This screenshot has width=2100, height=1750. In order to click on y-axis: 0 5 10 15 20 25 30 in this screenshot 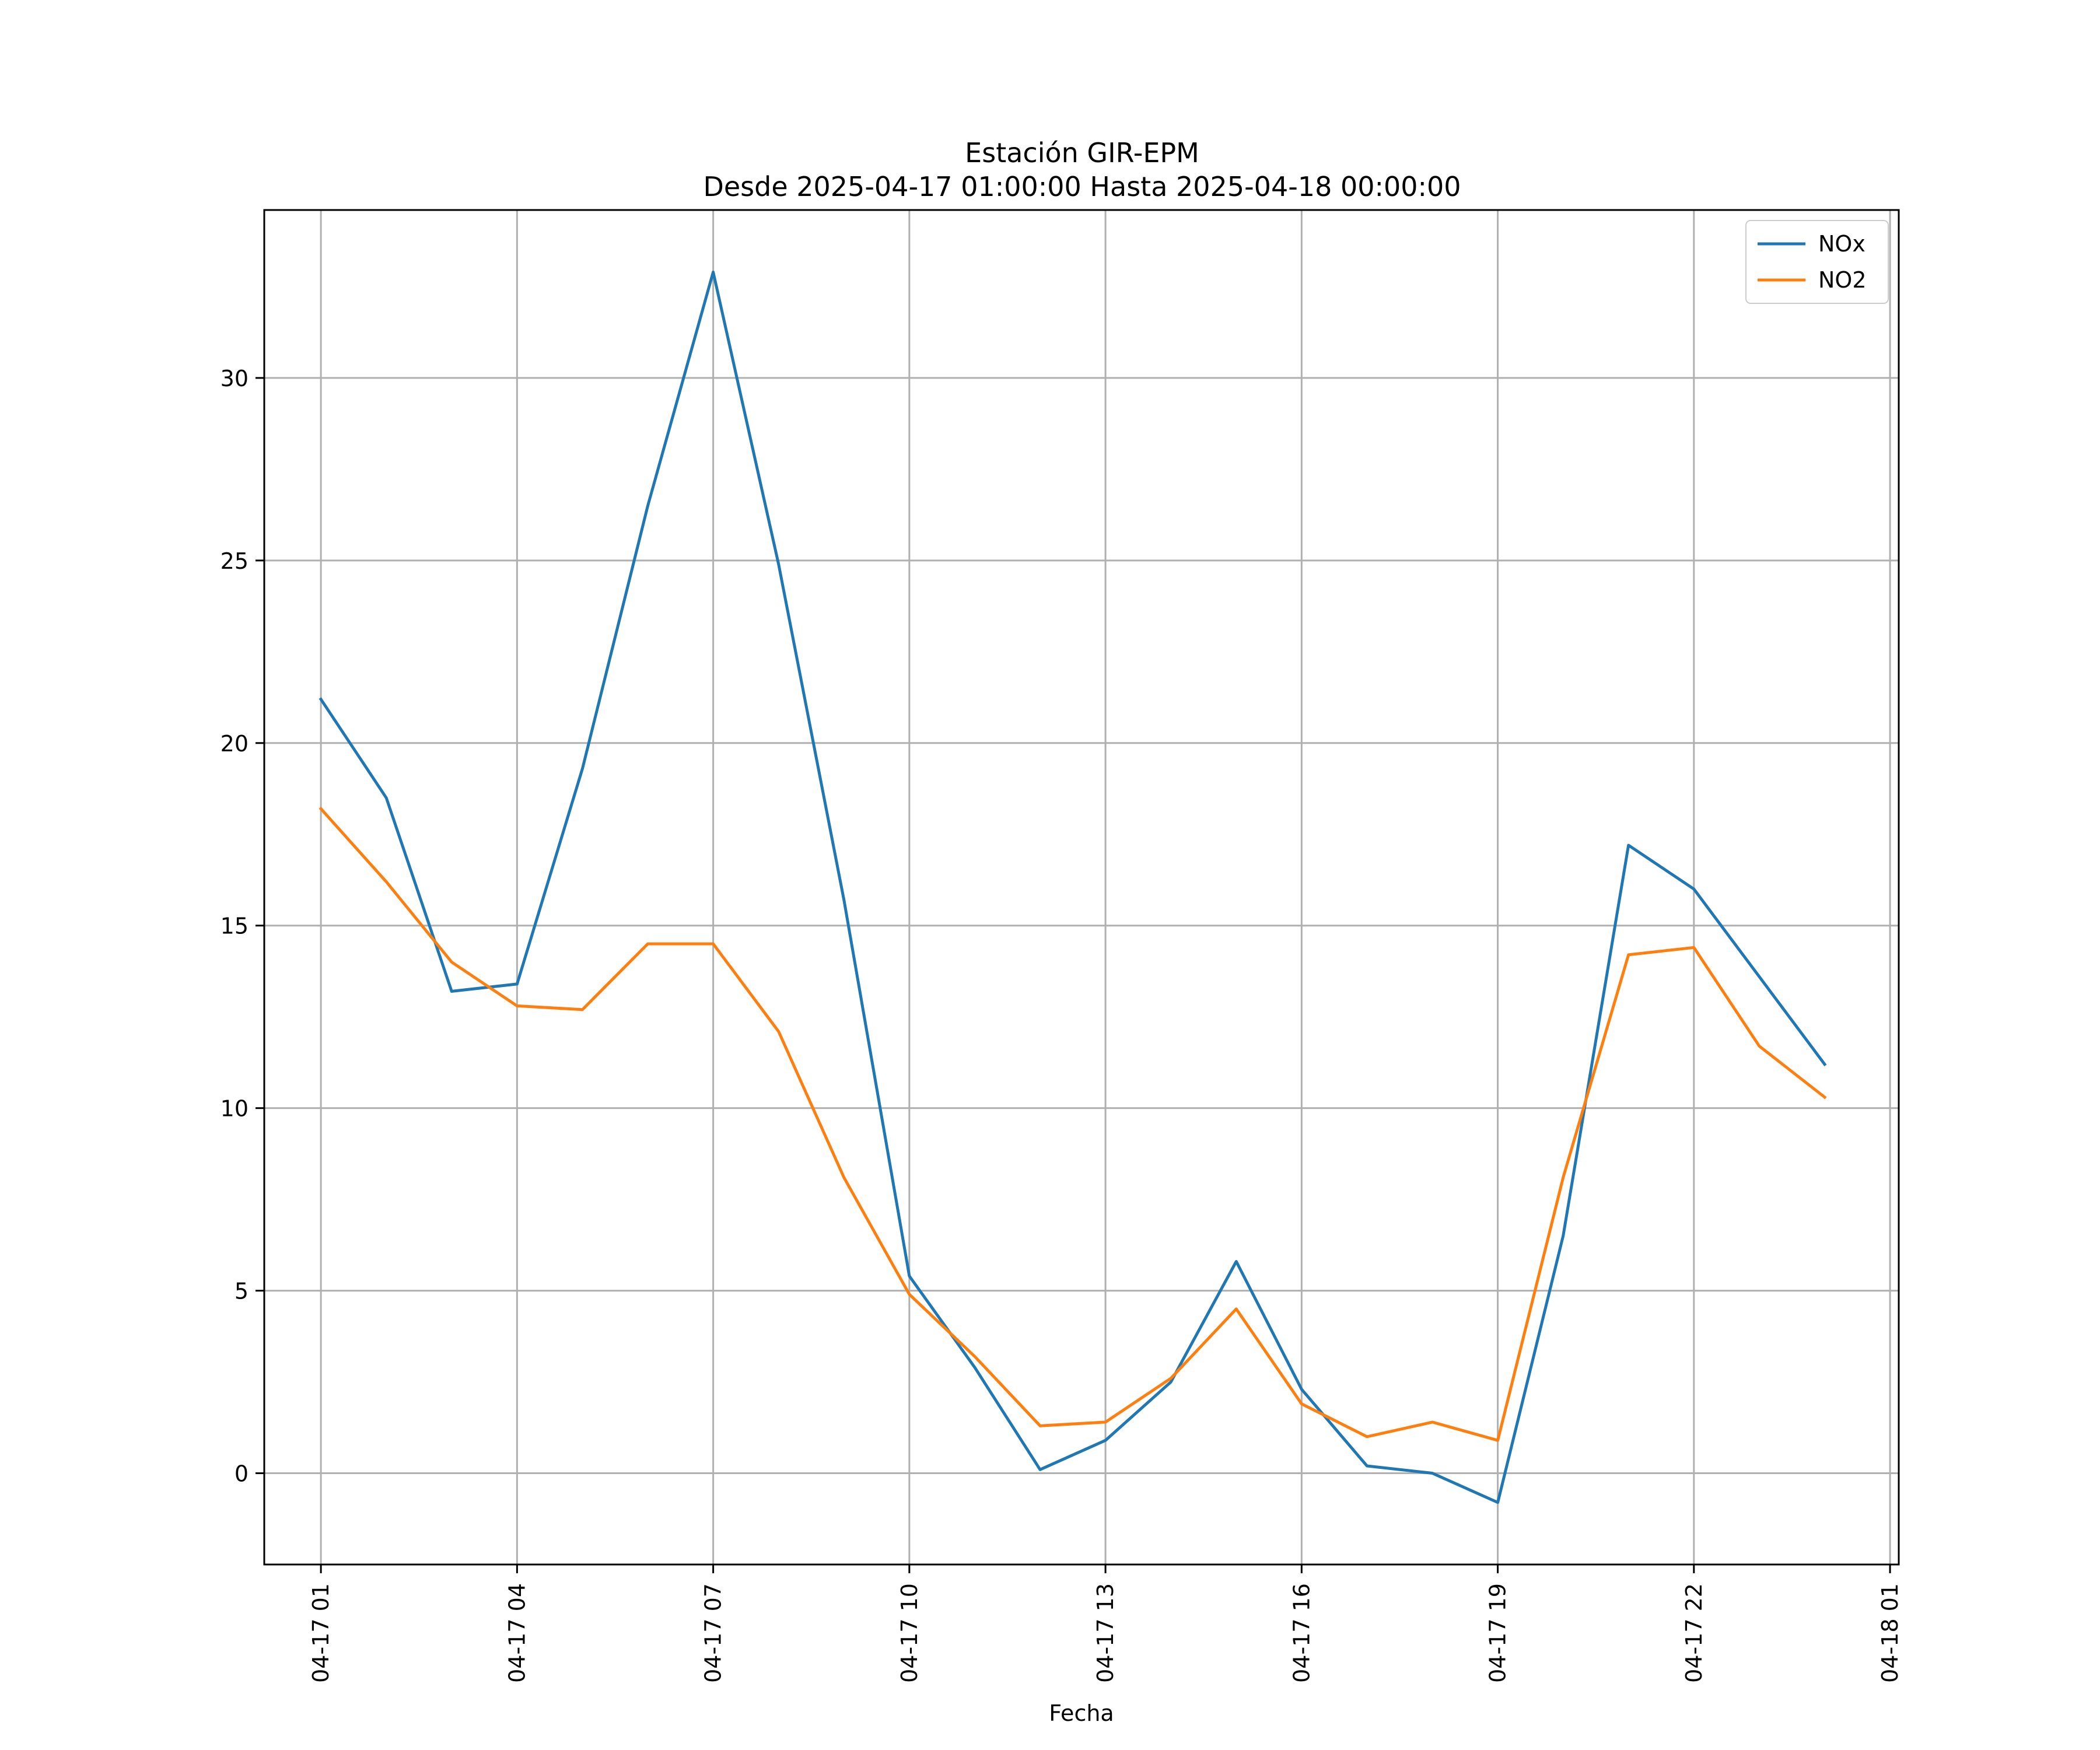, I will do `click(242, 926)`.